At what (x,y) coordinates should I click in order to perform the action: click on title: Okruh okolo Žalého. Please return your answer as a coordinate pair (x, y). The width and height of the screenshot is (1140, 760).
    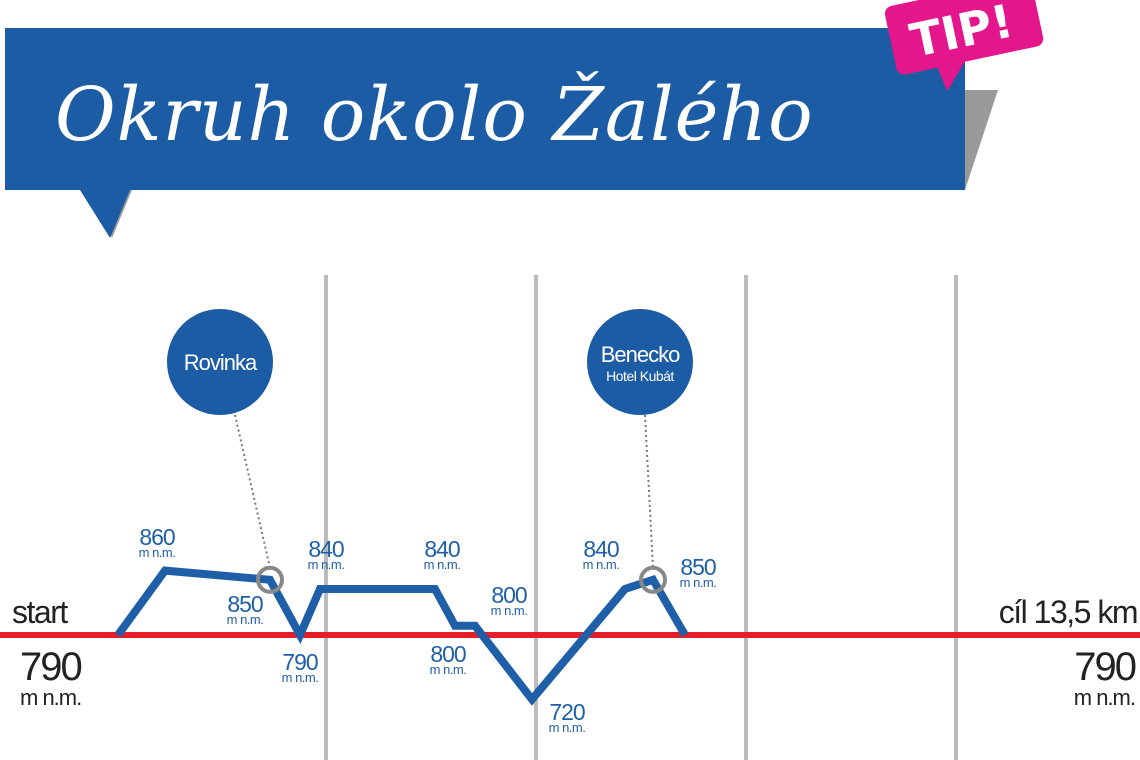
    Looking at the image, I should click on (434, 114).